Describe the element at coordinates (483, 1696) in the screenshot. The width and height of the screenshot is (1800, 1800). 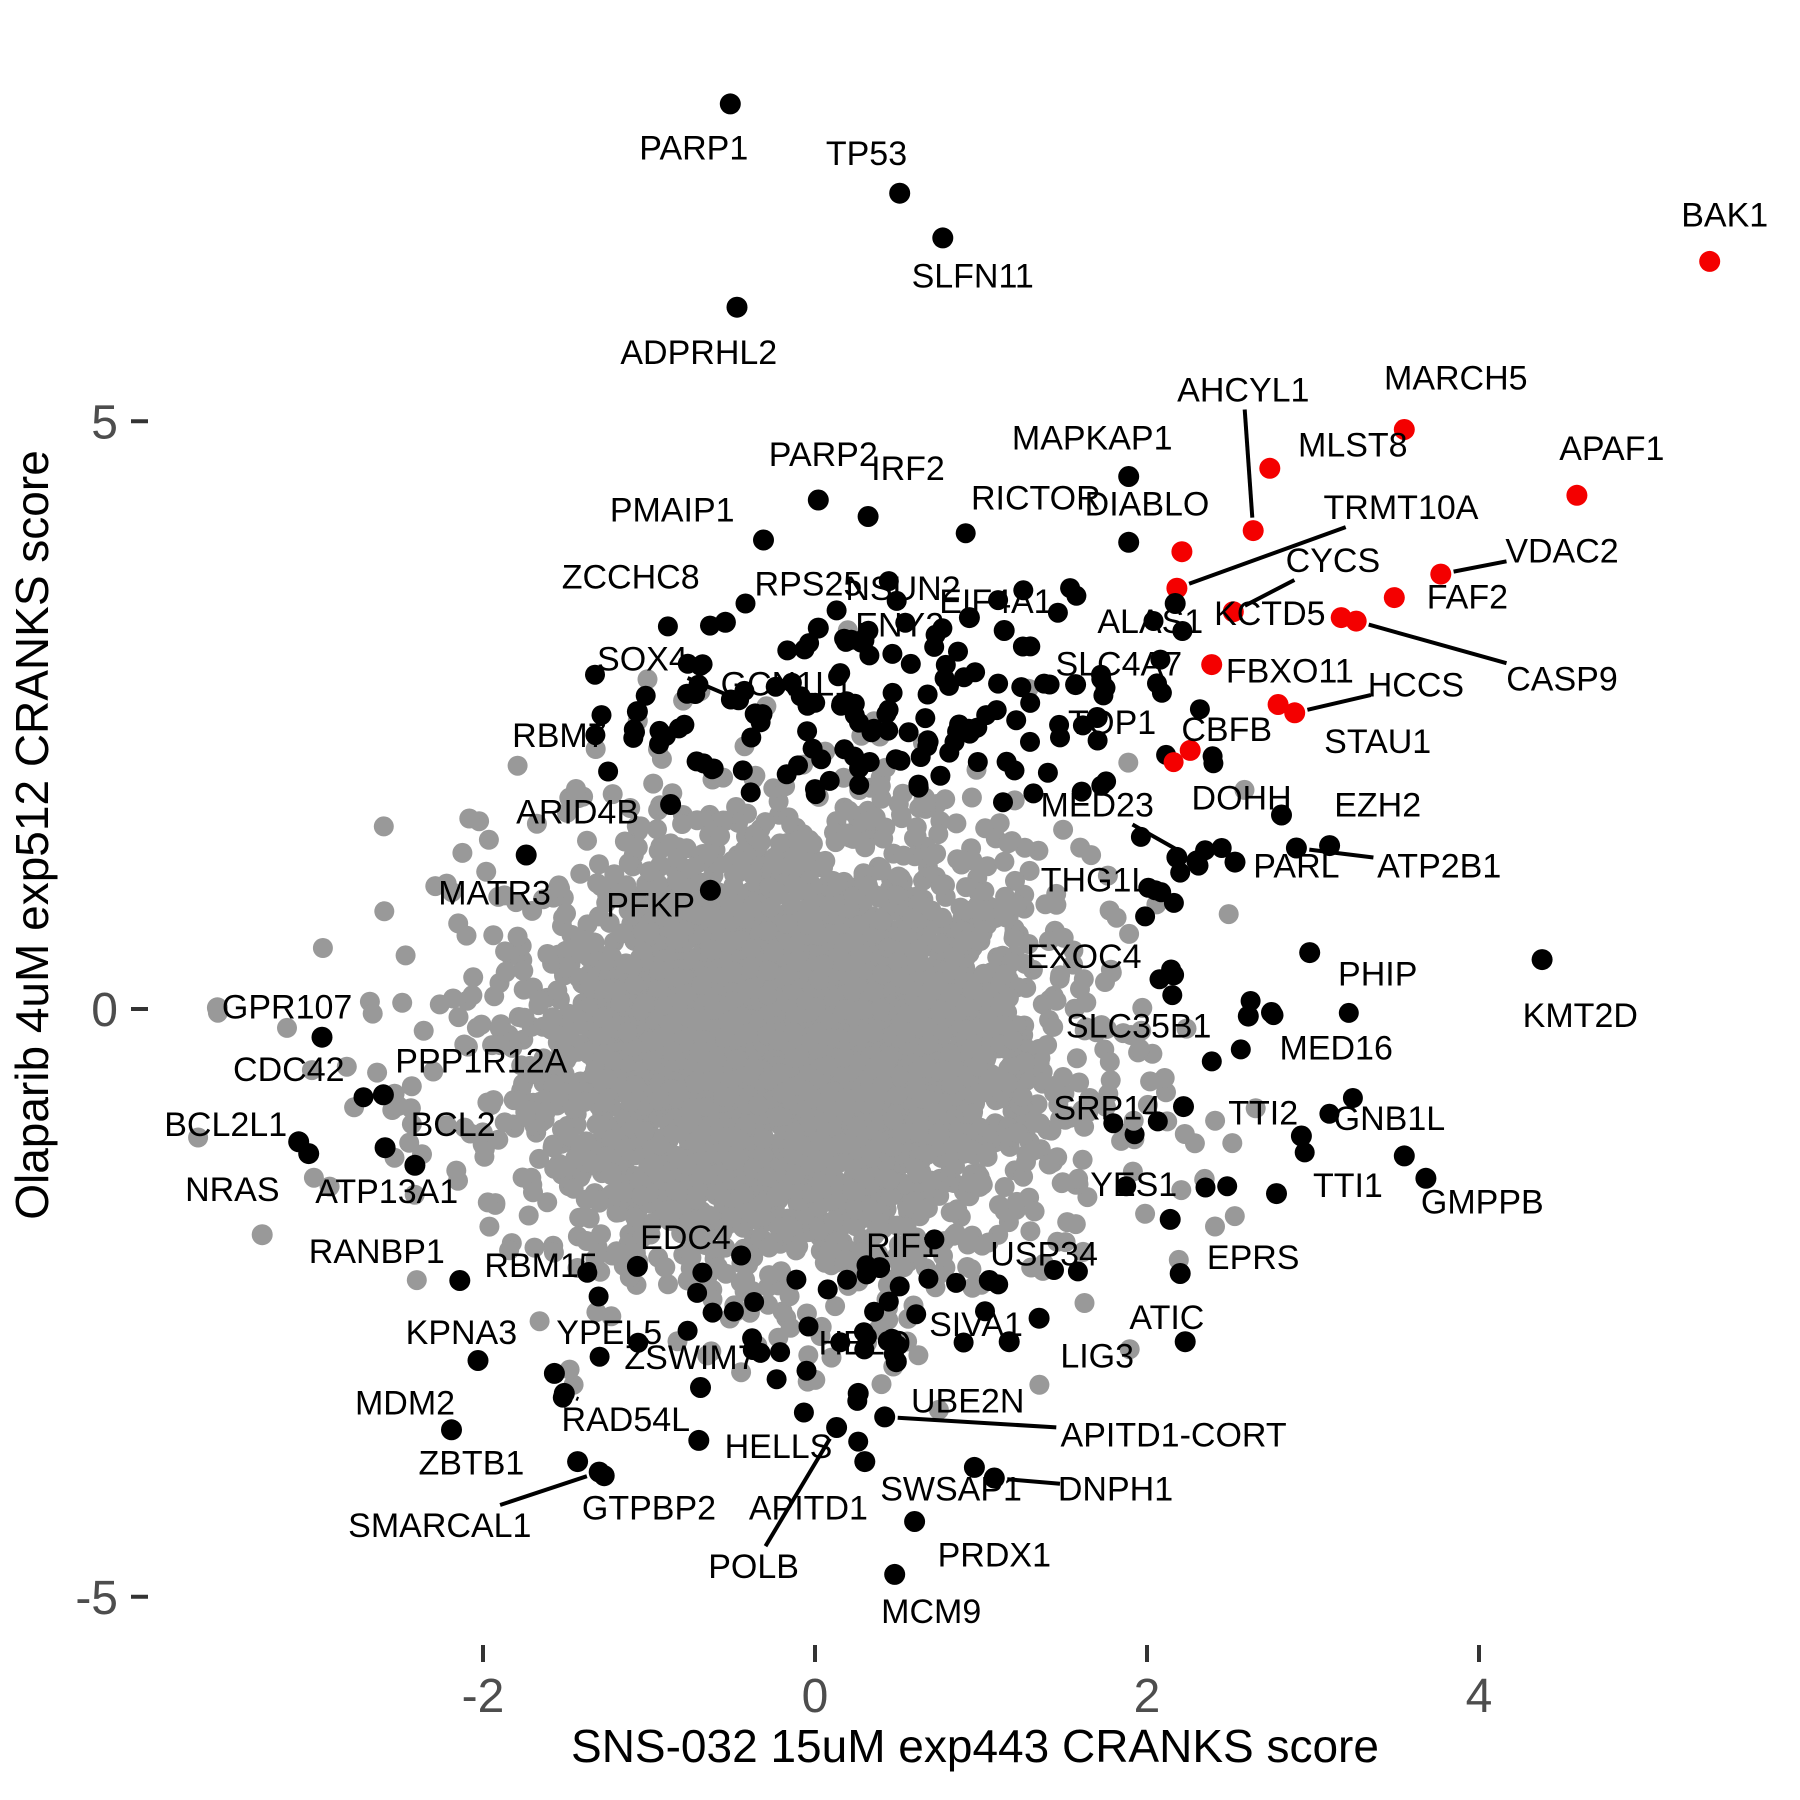
I see `x-tick-label: -2` at that location.